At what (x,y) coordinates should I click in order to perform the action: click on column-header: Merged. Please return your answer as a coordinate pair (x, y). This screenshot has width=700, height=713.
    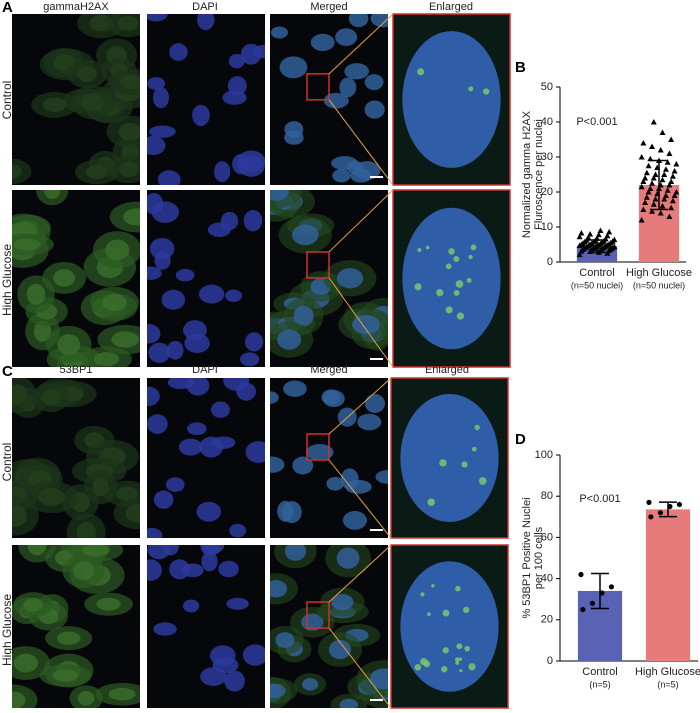
    Looking at the image, I should click on (328, 370).